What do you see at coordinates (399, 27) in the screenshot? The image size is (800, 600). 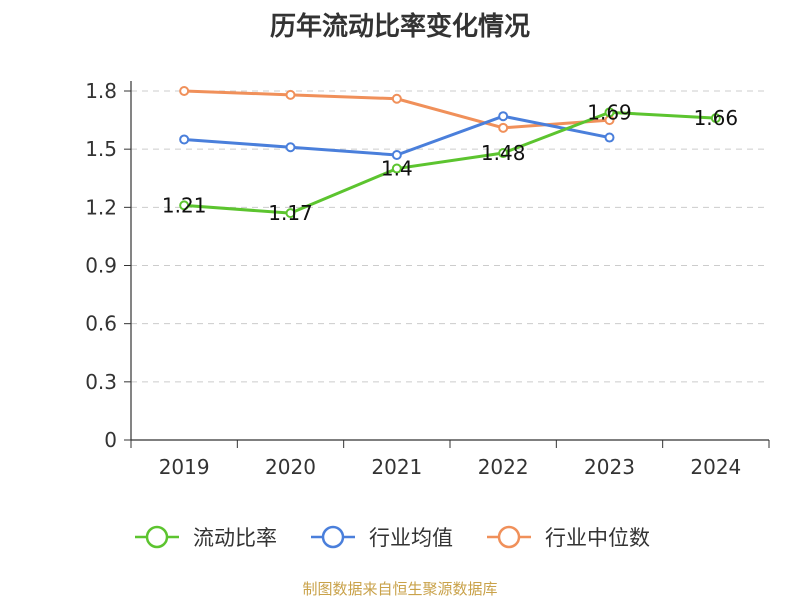 I see `chart-title: 历年流动比率变化情况` at bounding box center [399, 27].